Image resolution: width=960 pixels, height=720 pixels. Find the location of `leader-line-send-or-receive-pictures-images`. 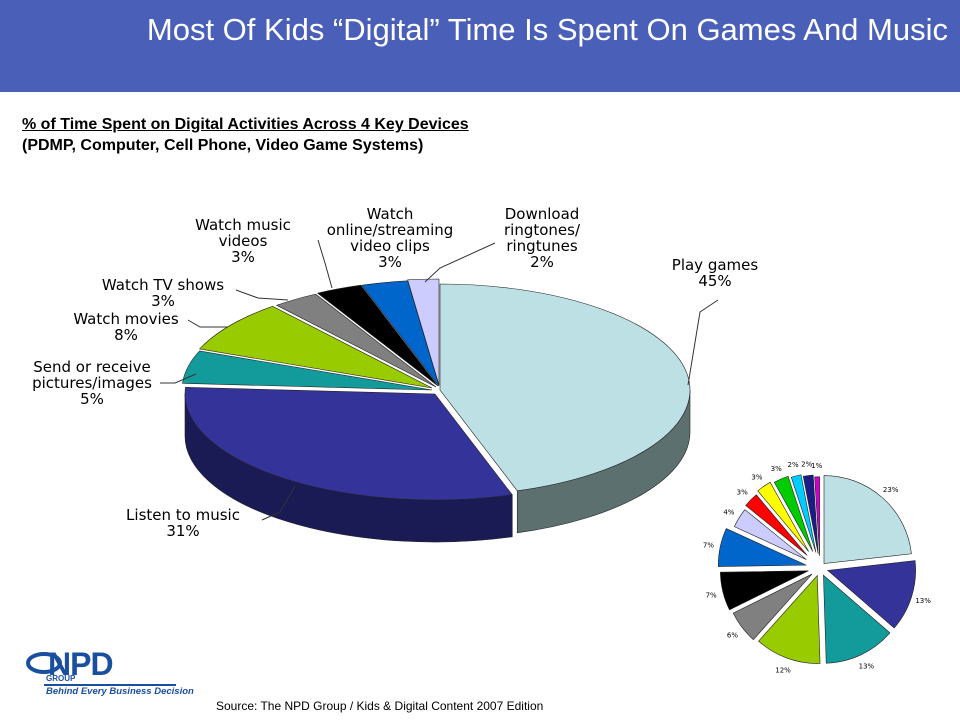

leader-line-send-or-receive-pictures-images is located at coordinates (178, 378).